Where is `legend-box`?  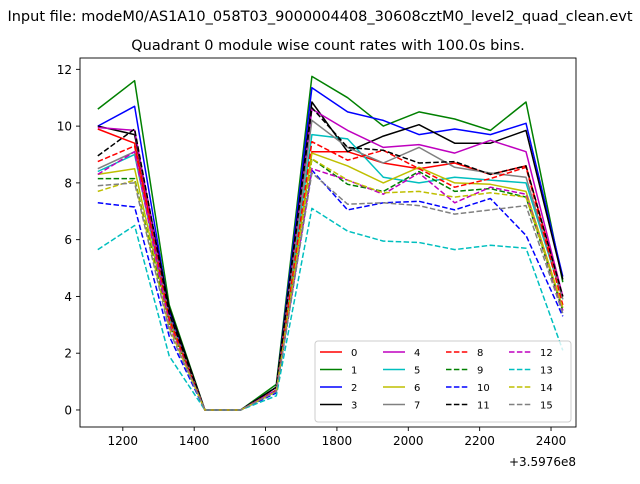
legend-box is located at coordinates (443, 381).